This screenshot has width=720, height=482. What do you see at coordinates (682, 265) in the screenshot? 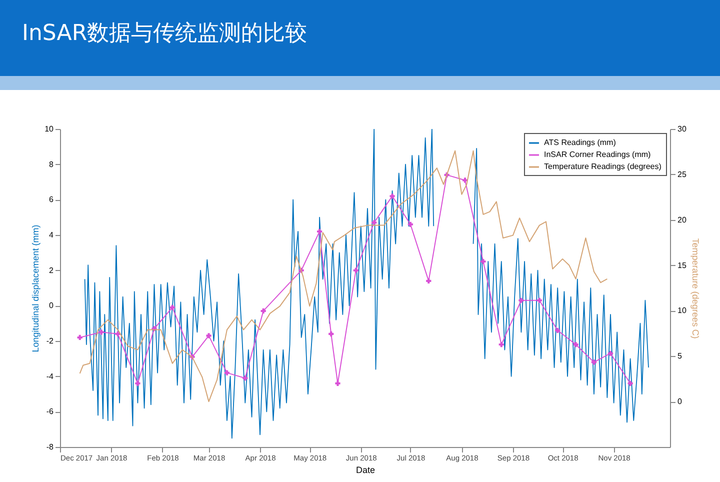
I see `y2-tick-label: 15` at bounding box center [682, 265].